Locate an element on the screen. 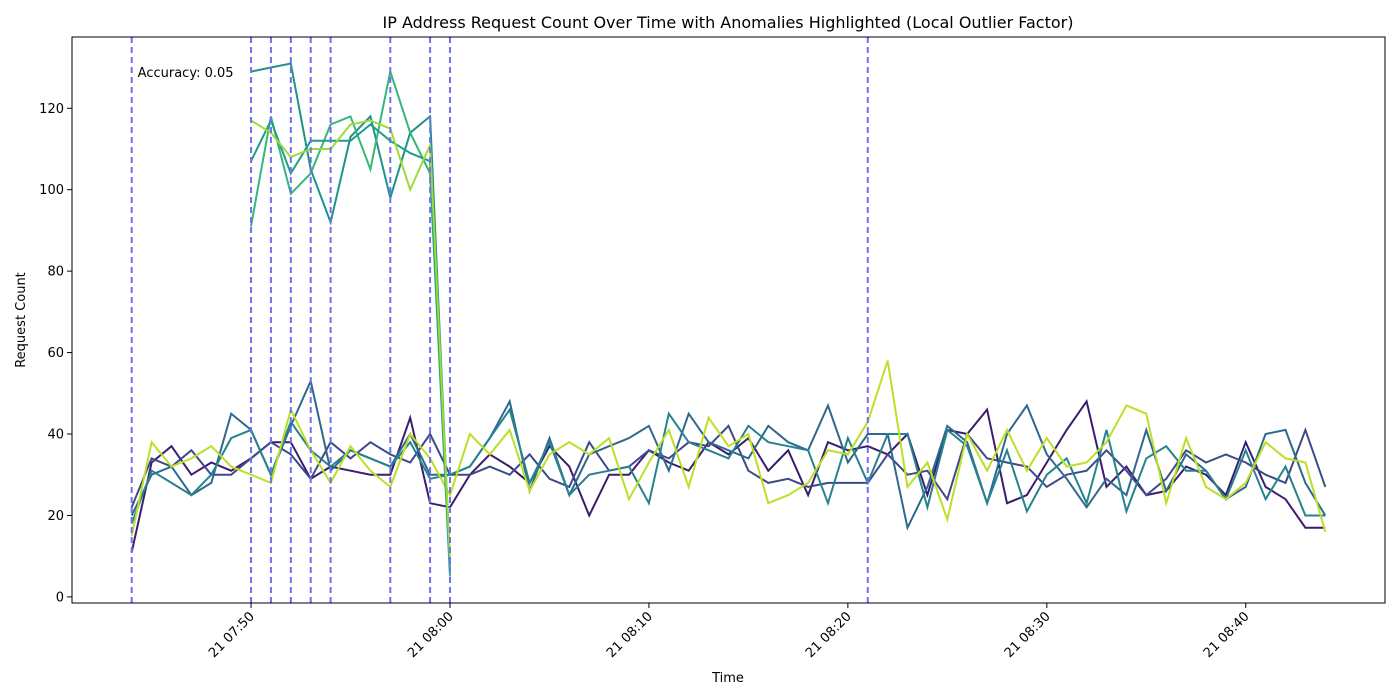 Image resolution: width=1400 pixels, height=700 pixels. x-tick-label: 21 07:50 is located at coordinates (232, 635).